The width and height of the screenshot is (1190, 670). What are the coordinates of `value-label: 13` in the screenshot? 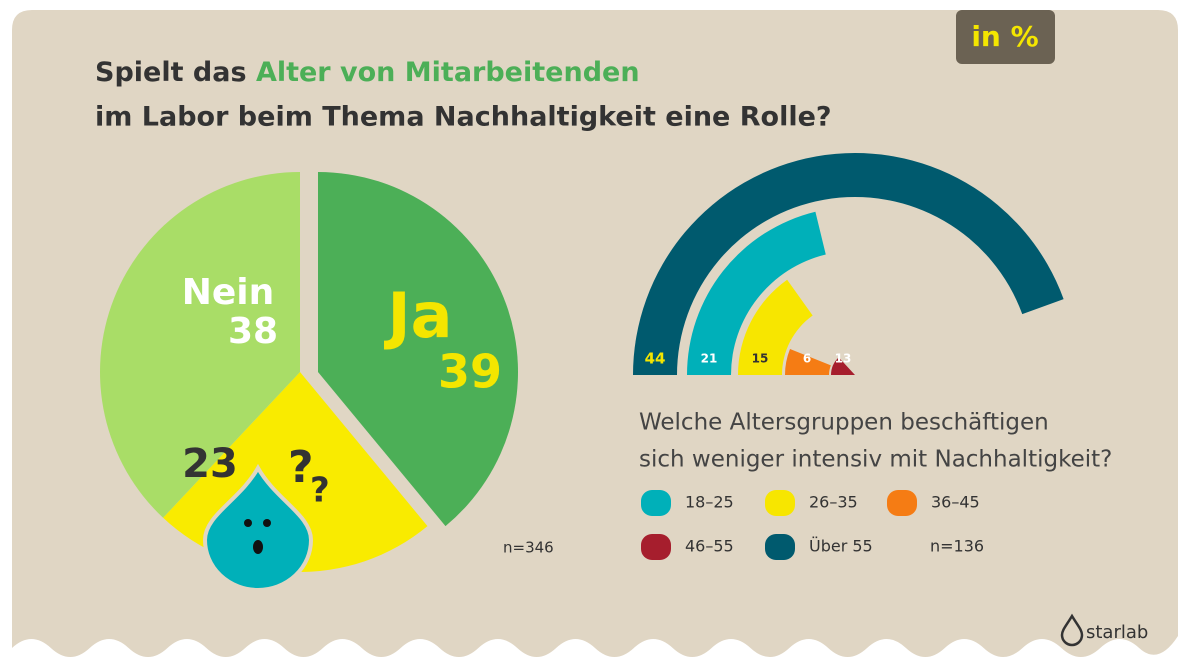 It's located at (843, 359).